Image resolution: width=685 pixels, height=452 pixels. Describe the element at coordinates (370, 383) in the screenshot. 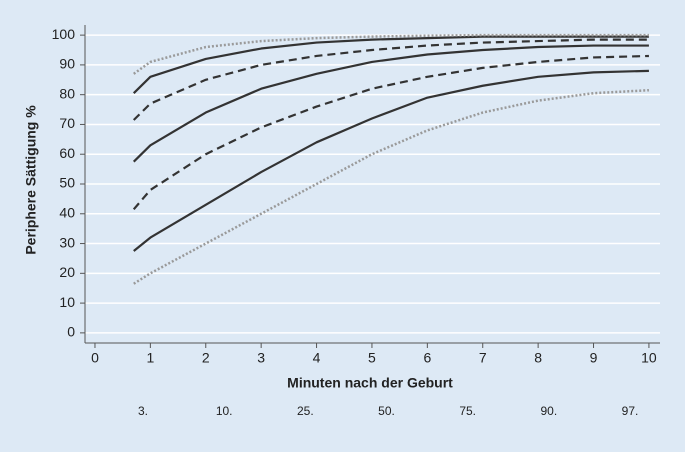

I see `x-axis-label: Minuten nach der Geburt` at that location.